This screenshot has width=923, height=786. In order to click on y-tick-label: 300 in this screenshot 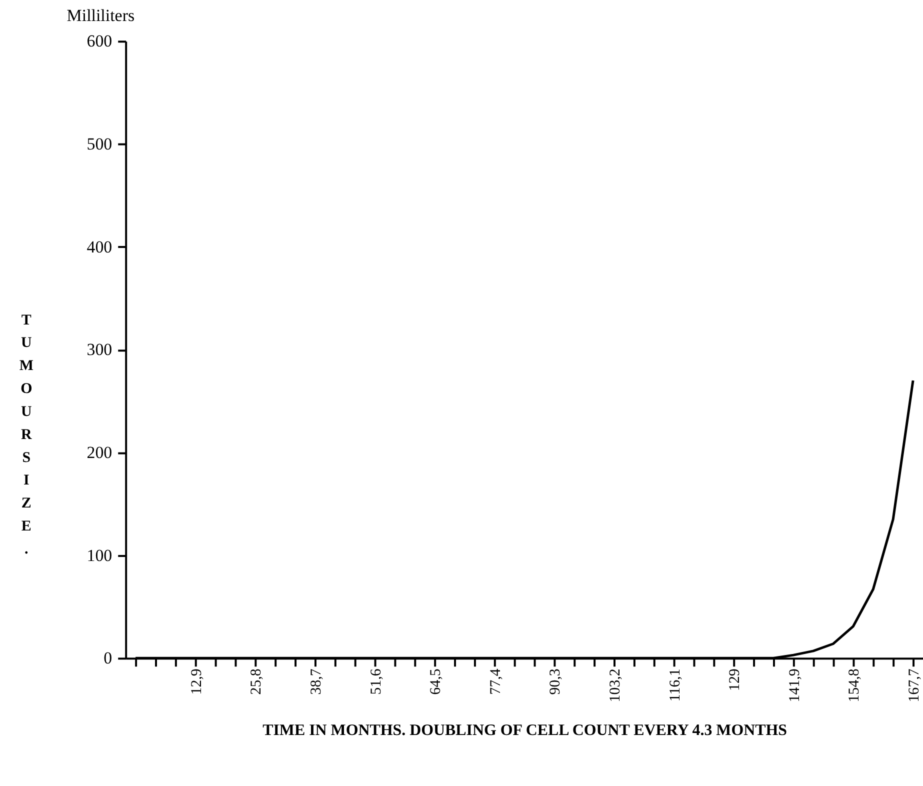, I will do `click(99, 350)`.